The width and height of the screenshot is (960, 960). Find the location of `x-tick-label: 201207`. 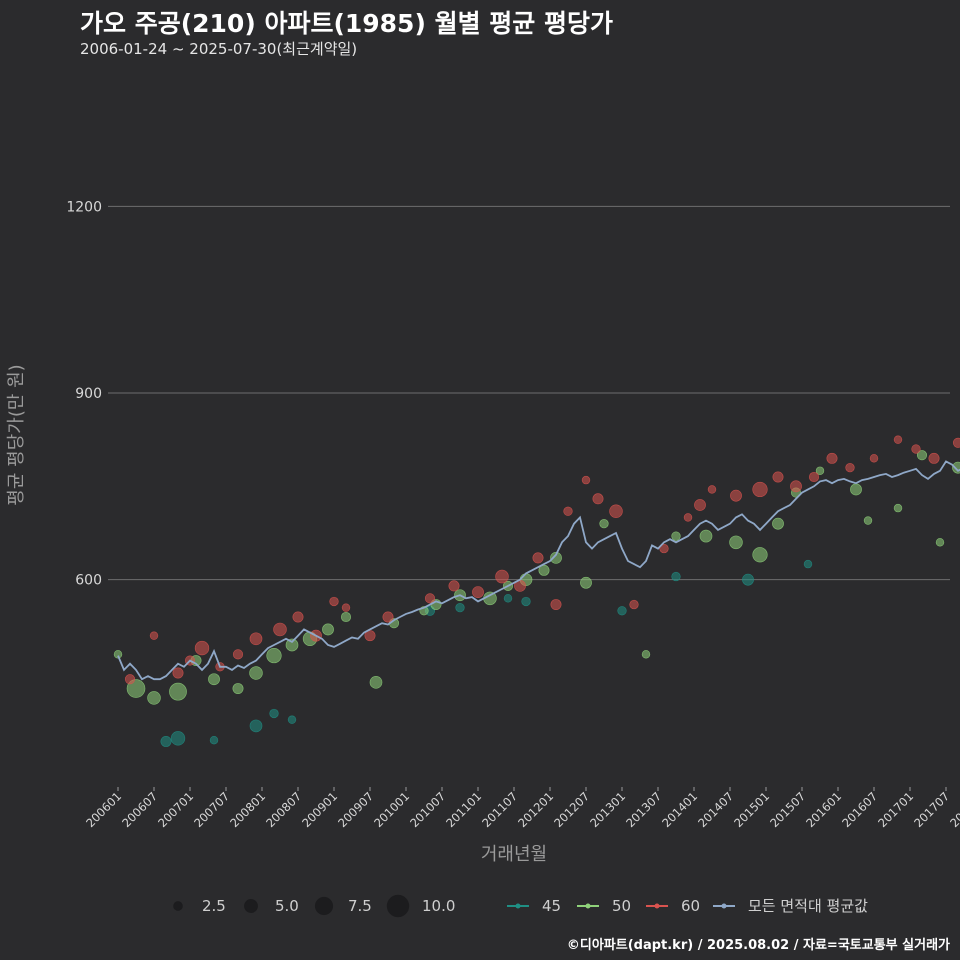

x-tick-label: 201207 is located at coordinates (571, 809).